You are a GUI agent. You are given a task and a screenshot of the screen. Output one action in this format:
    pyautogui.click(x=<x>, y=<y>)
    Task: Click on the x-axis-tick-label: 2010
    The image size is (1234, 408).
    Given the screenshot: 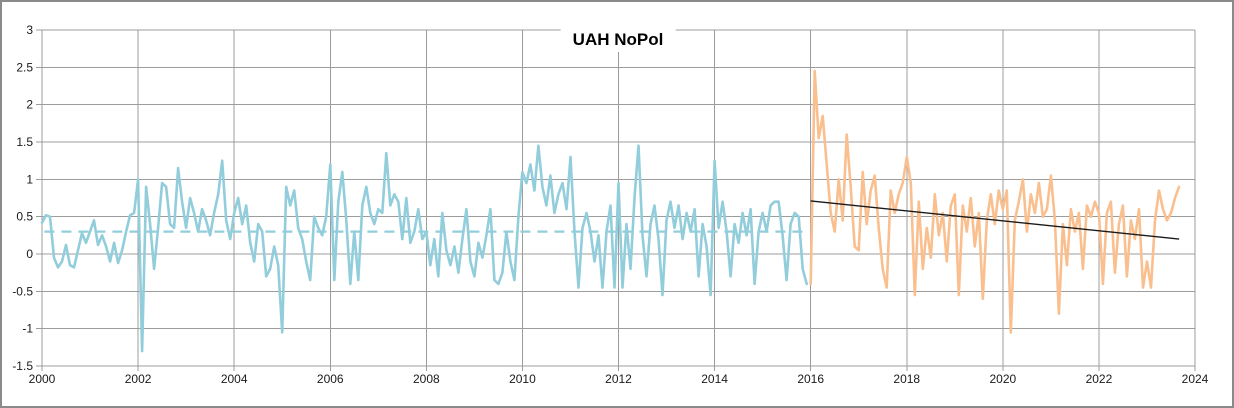 What is the action you would take?
    pyautogui.click(x=522, y=379)
    